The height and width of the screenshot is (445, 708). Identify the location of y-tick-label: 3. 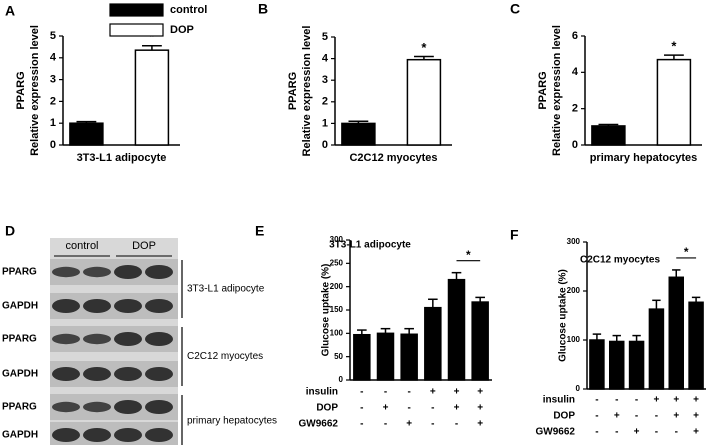
(325, 80).